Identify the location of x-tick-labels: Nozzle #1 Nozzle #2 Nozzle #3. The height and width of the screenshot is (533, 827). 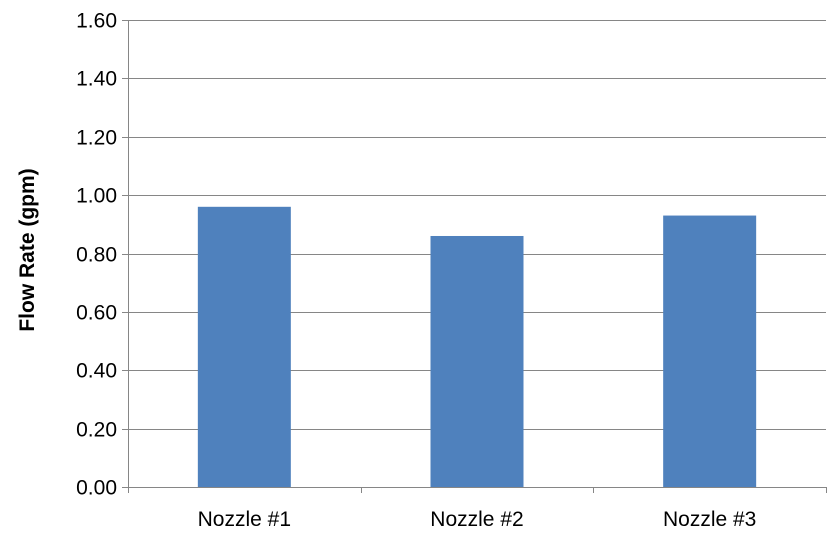
(477, 519).